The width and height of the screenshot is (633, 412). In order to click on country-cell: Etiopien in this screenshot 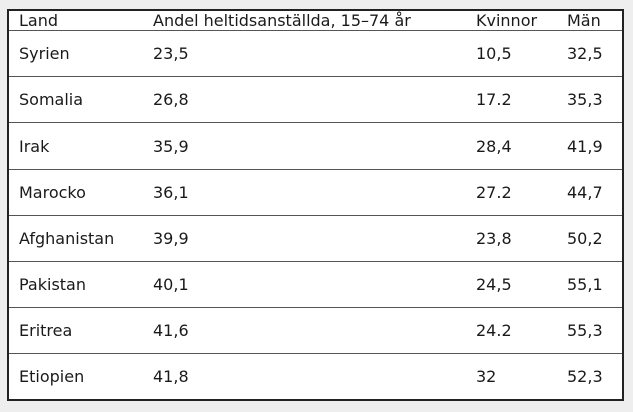, I will do `click(52, 377)`.